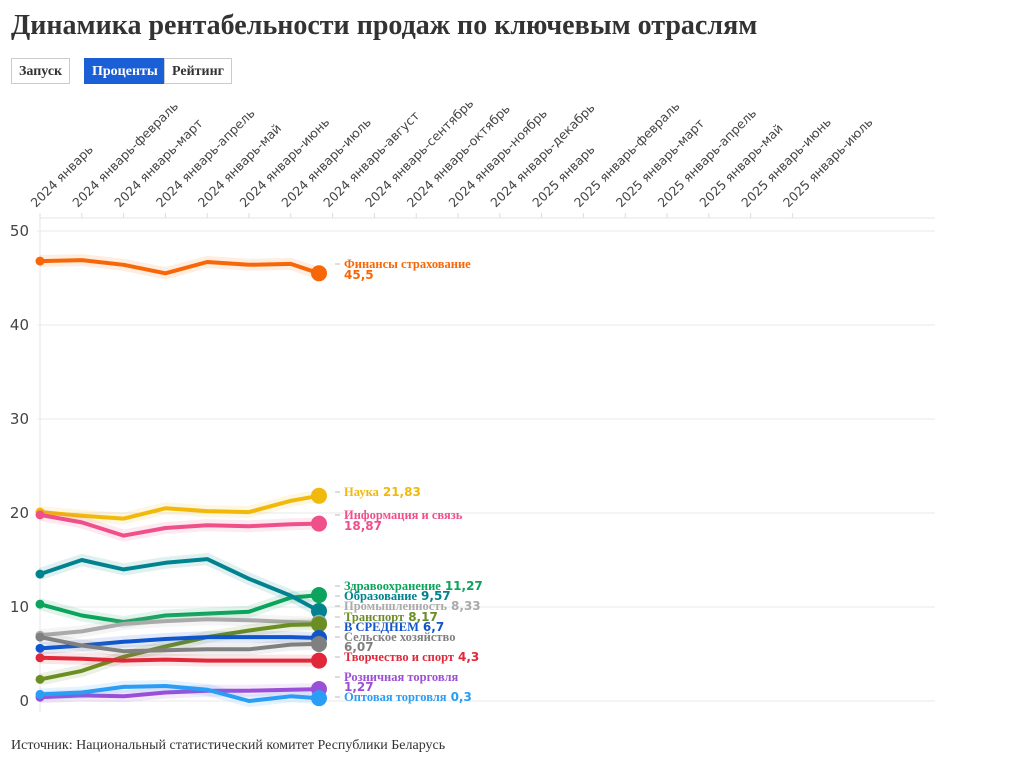 The height and width of the screenshot is (765, 1020). What do you see at coordinates (359, 647) in the screenshot?
I see `series-value: 6,07` at bounding box center [359, 647].